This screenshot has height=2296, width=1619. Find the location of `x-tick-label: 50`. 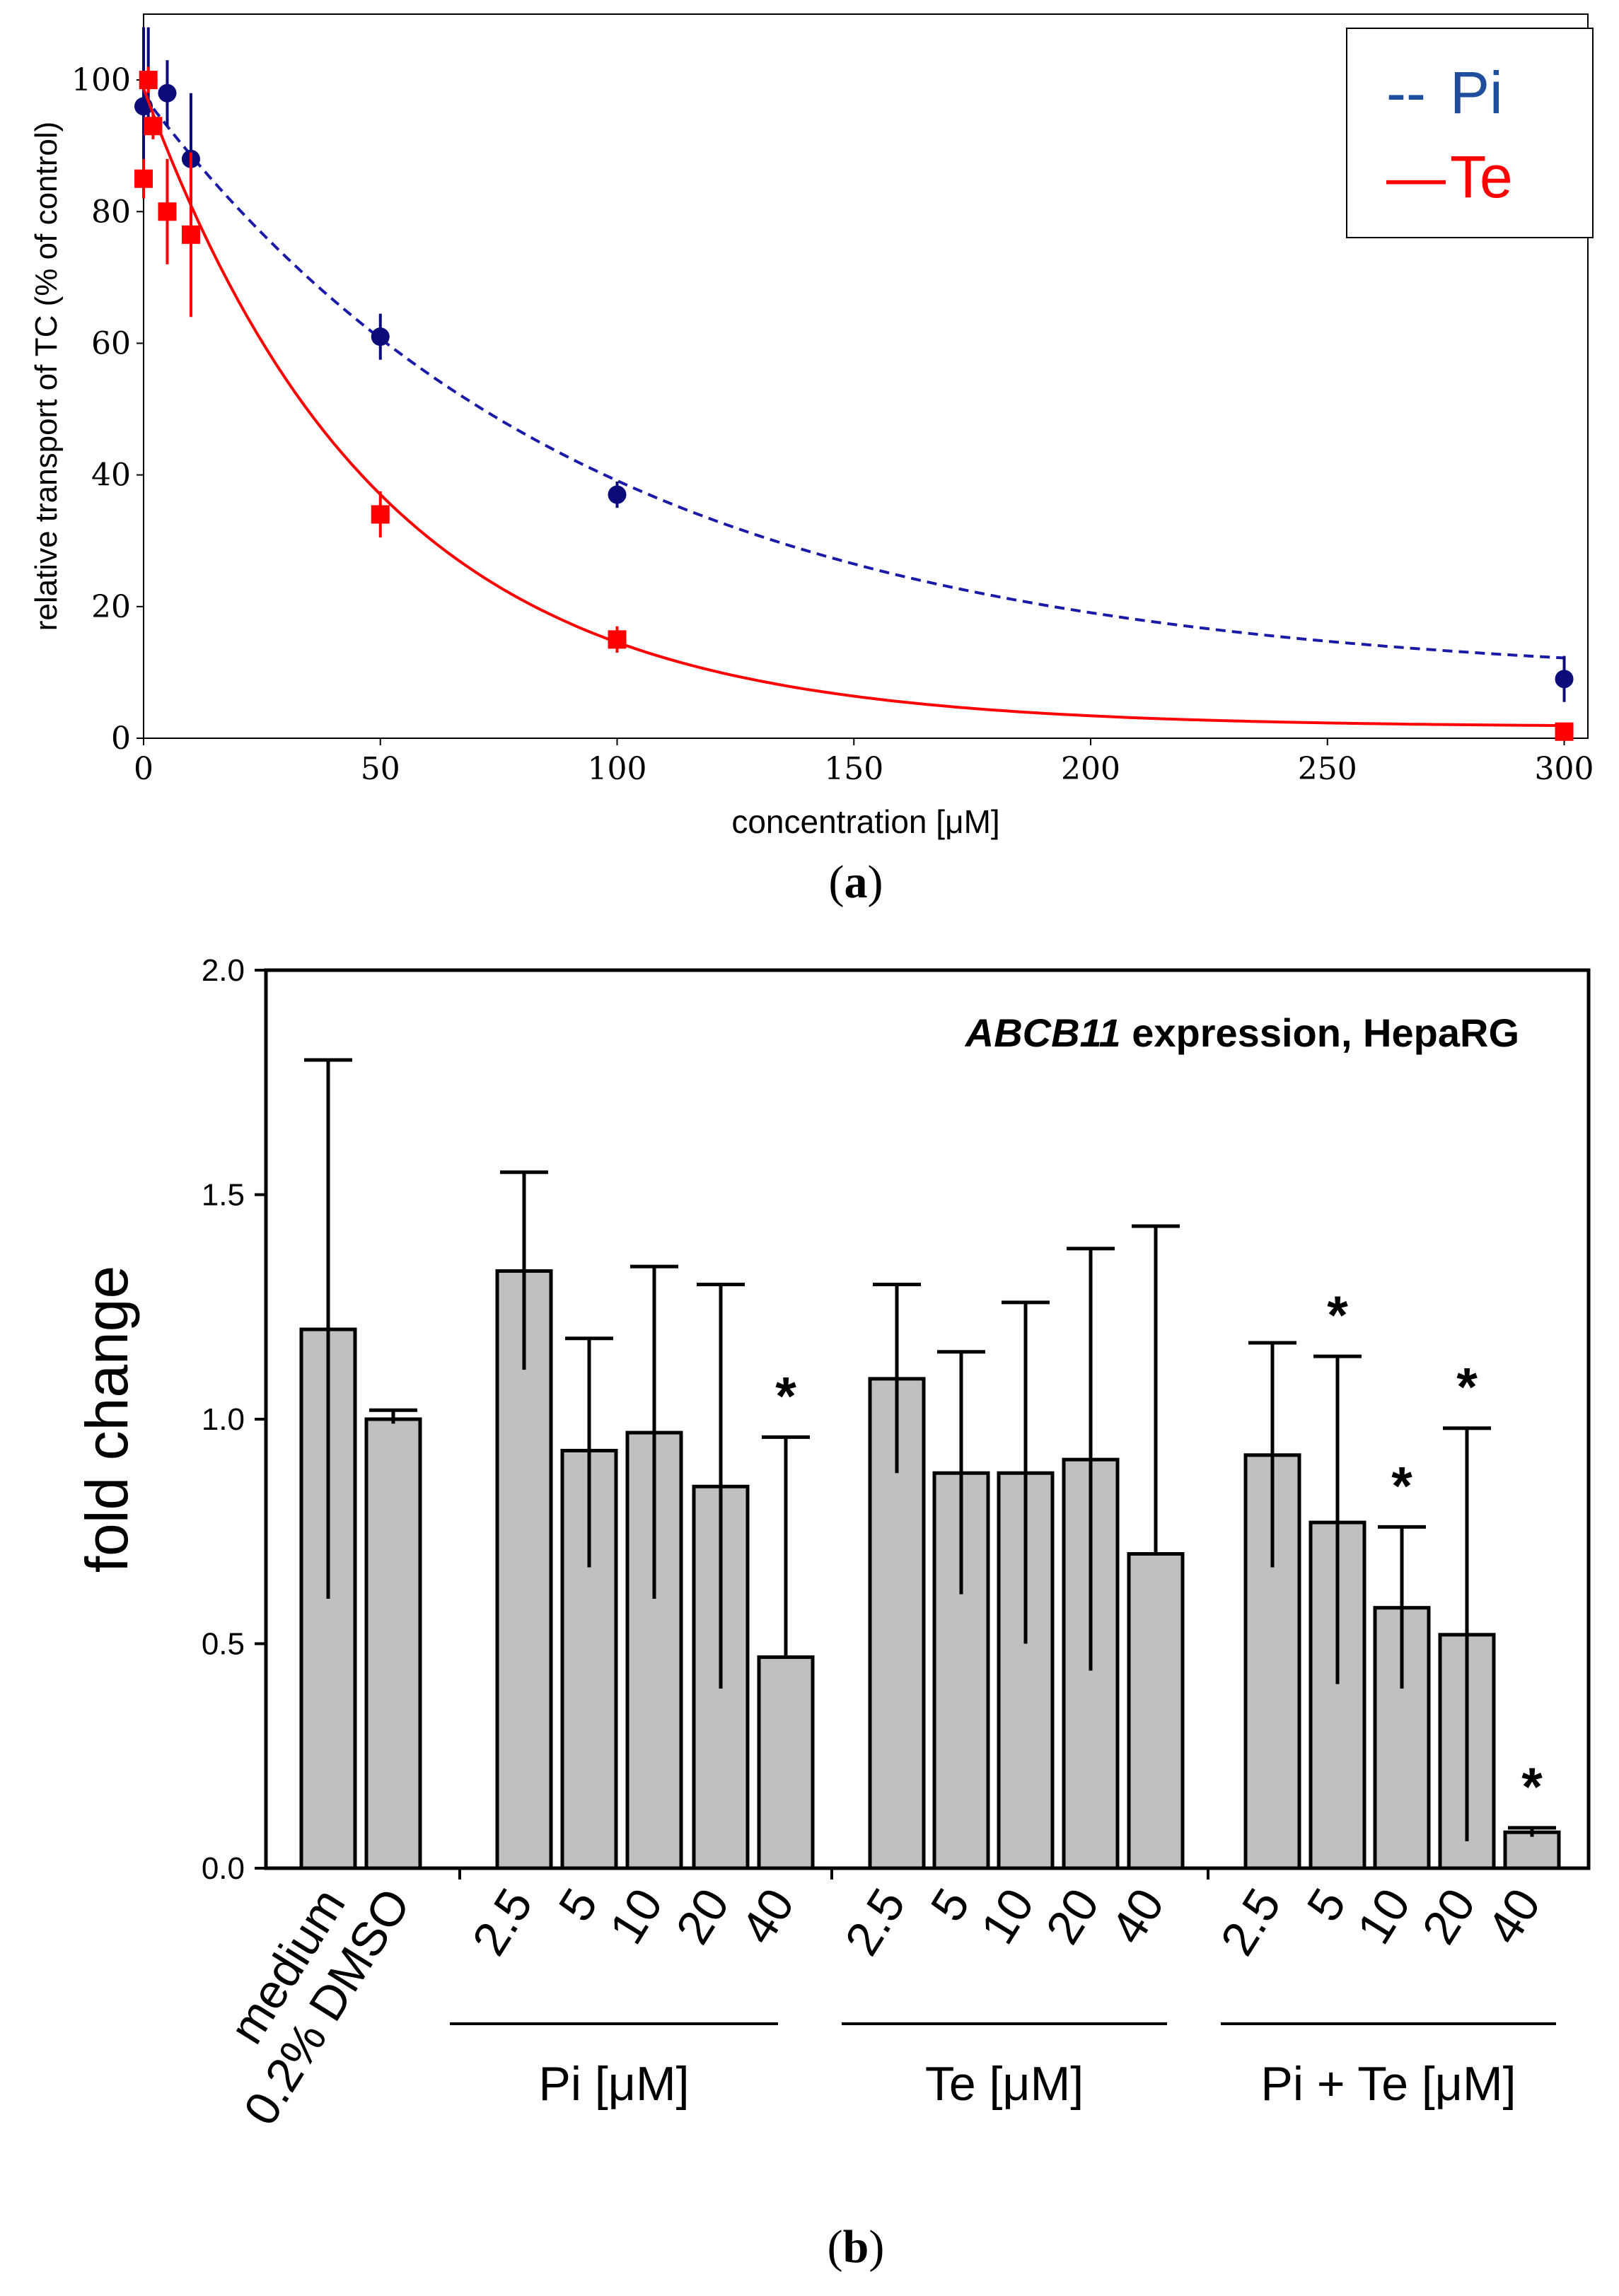

x-tick-label: 50 is located at coordinates (381, 769).